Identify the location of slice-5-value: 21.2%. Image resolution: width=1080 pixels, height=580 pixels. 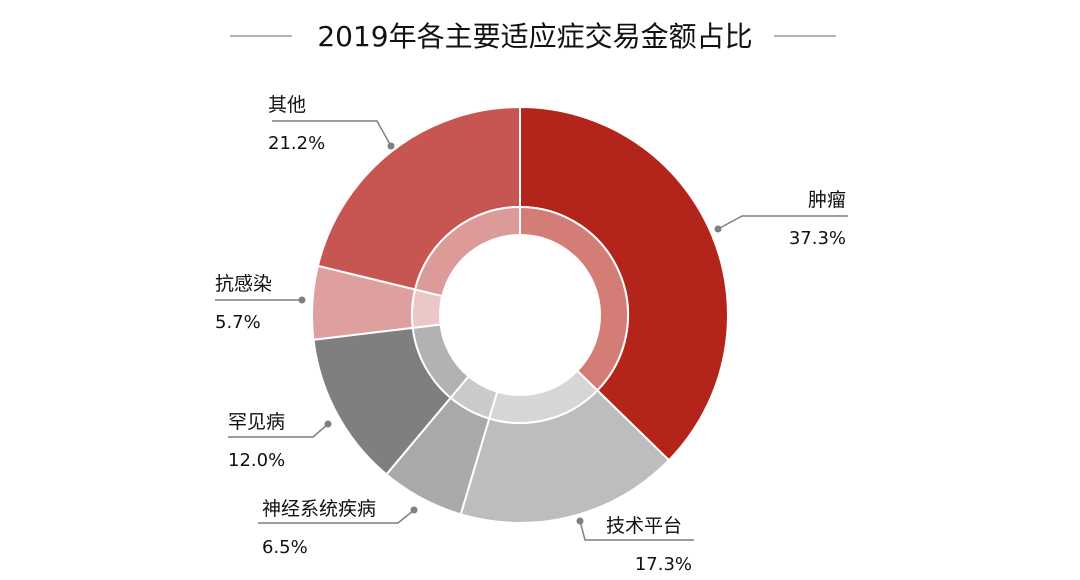
(296, 143).